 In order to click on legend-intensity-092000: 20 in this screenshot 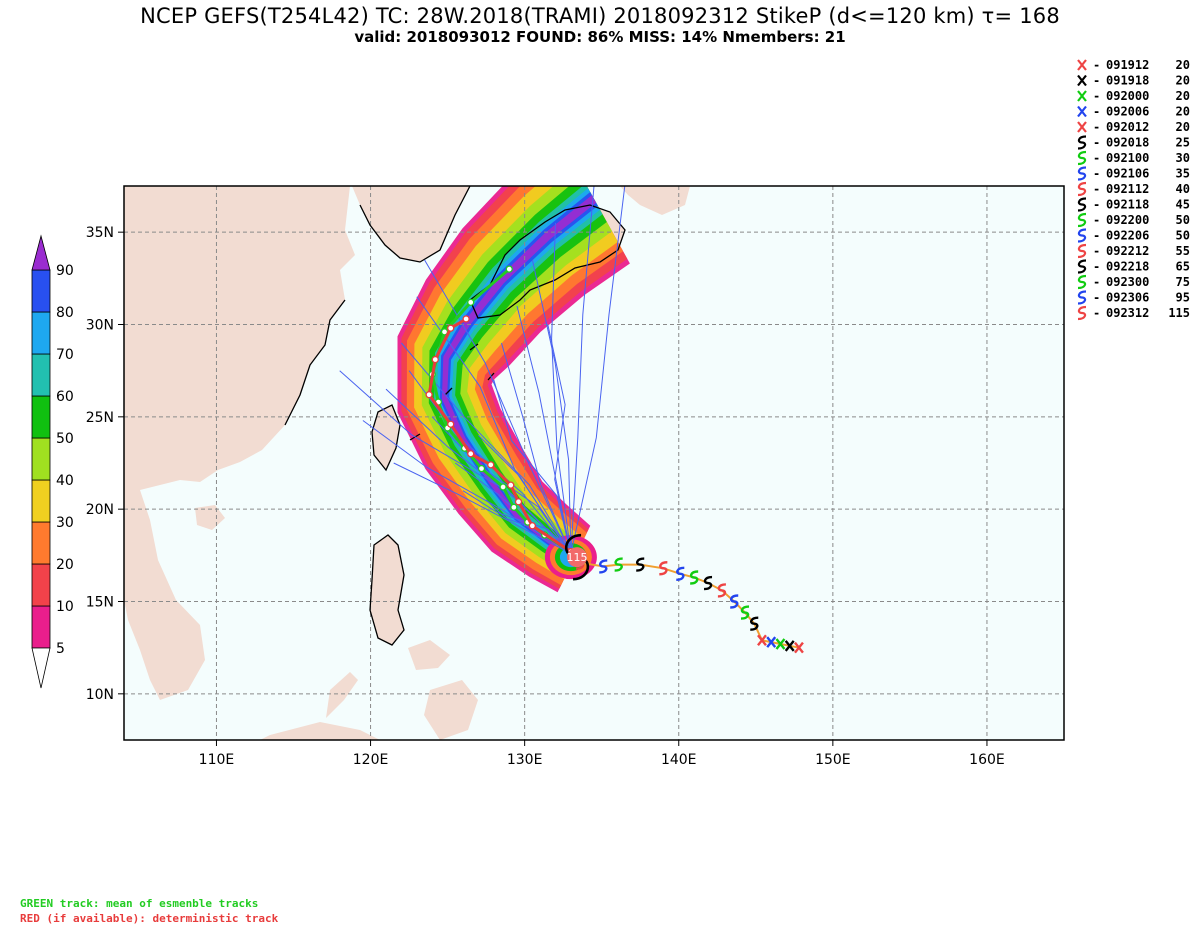, I will do `click(1183, 96)`.